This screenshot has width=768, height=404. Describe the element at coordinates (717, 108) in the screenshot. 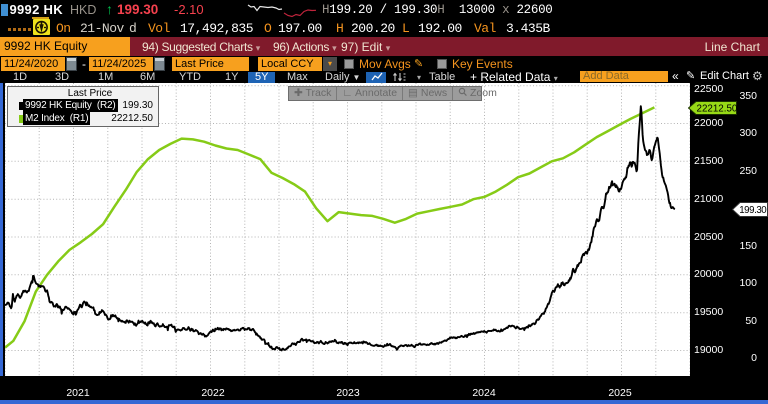

I see `svg-text: 22212.50` at that location.